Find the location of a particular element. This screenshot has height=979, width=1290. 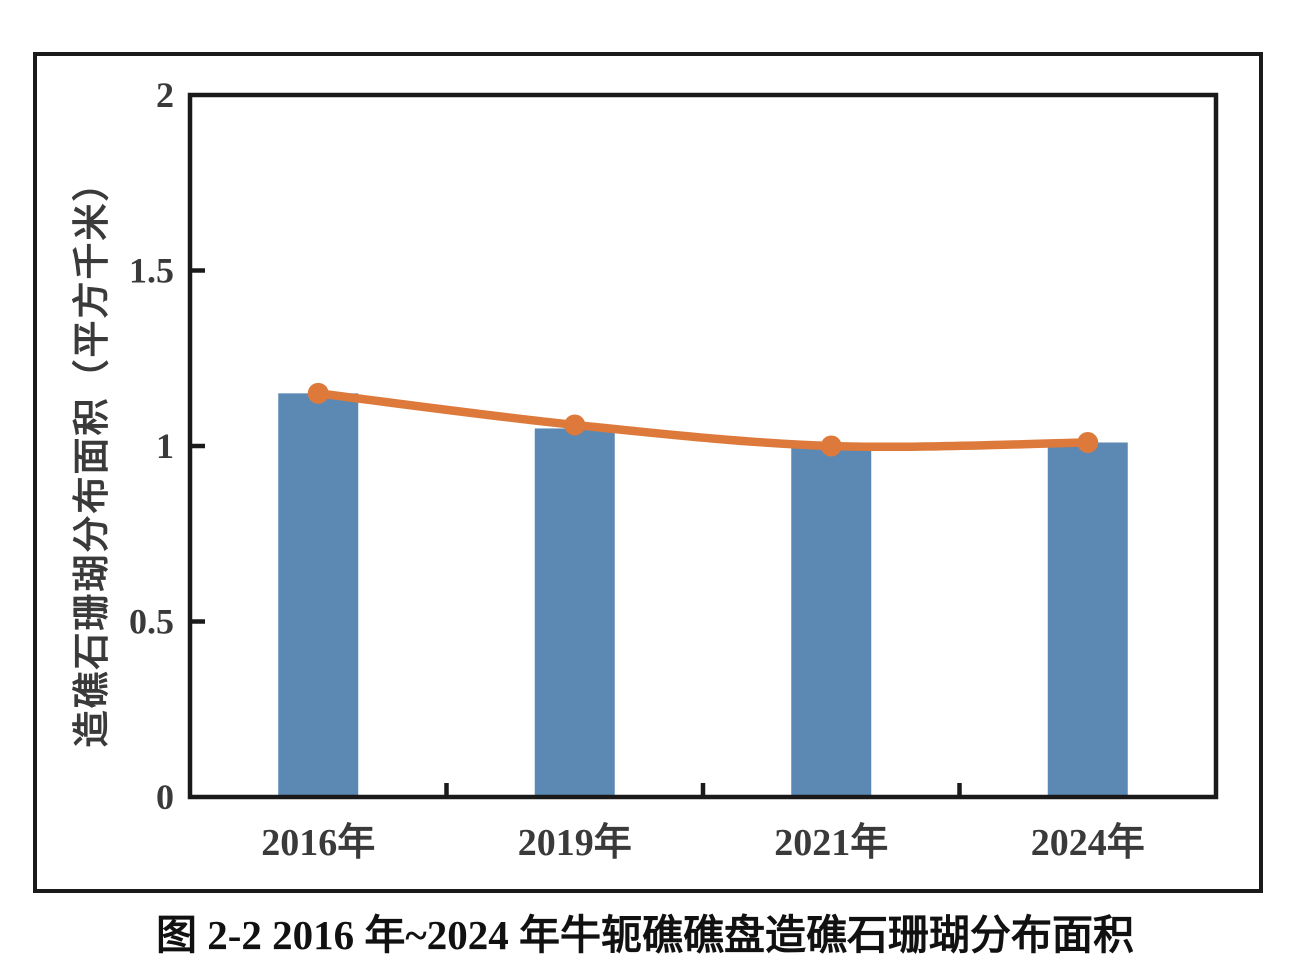

x-axis-label: 2024年 is located at coordinates (1088, 843).